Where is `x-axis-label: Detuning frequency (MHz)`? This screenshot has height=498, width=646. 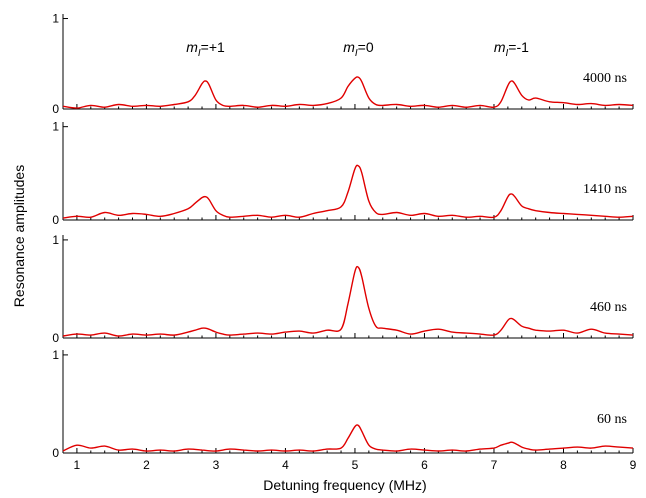 x-axis-label: Detuning frequency (MHz) is located at coordinates (344, 485).